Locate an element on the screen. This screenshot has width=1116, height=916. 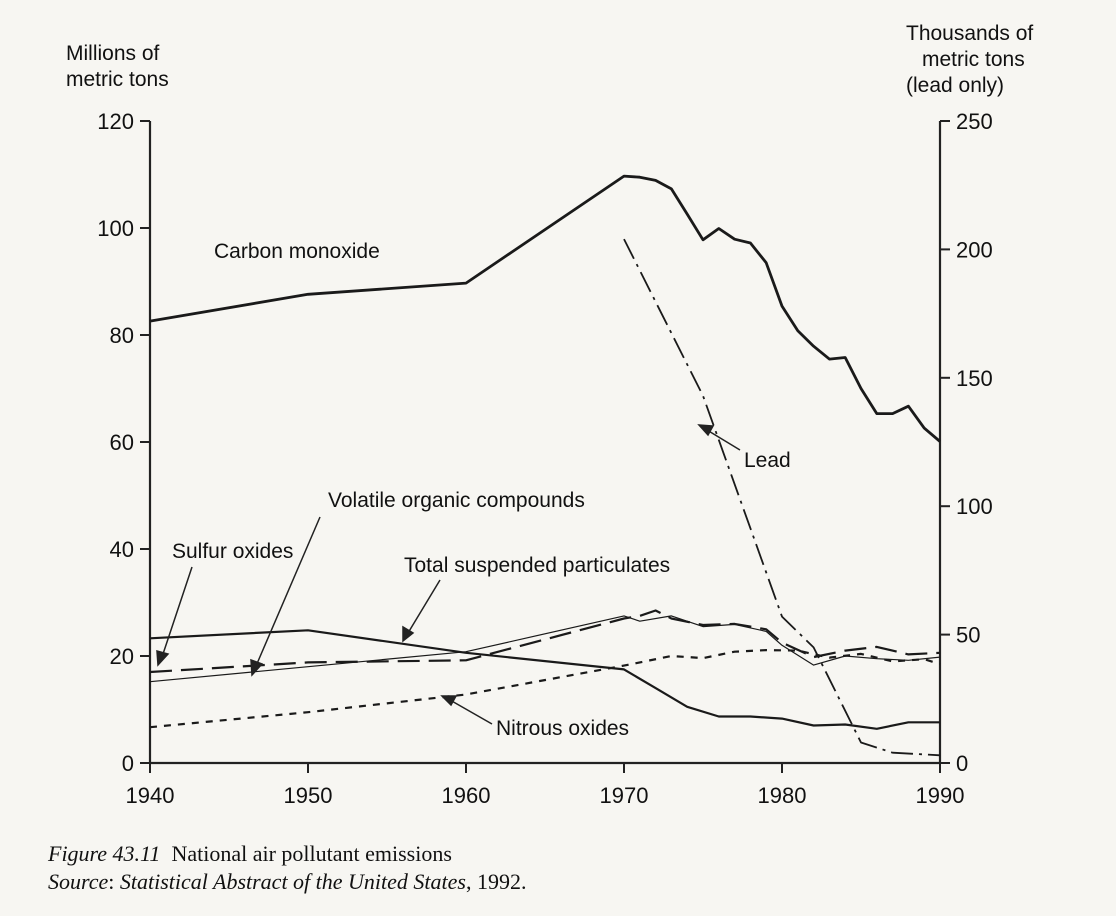
right-tick-label: 250 is located at coordinates (974, 121).